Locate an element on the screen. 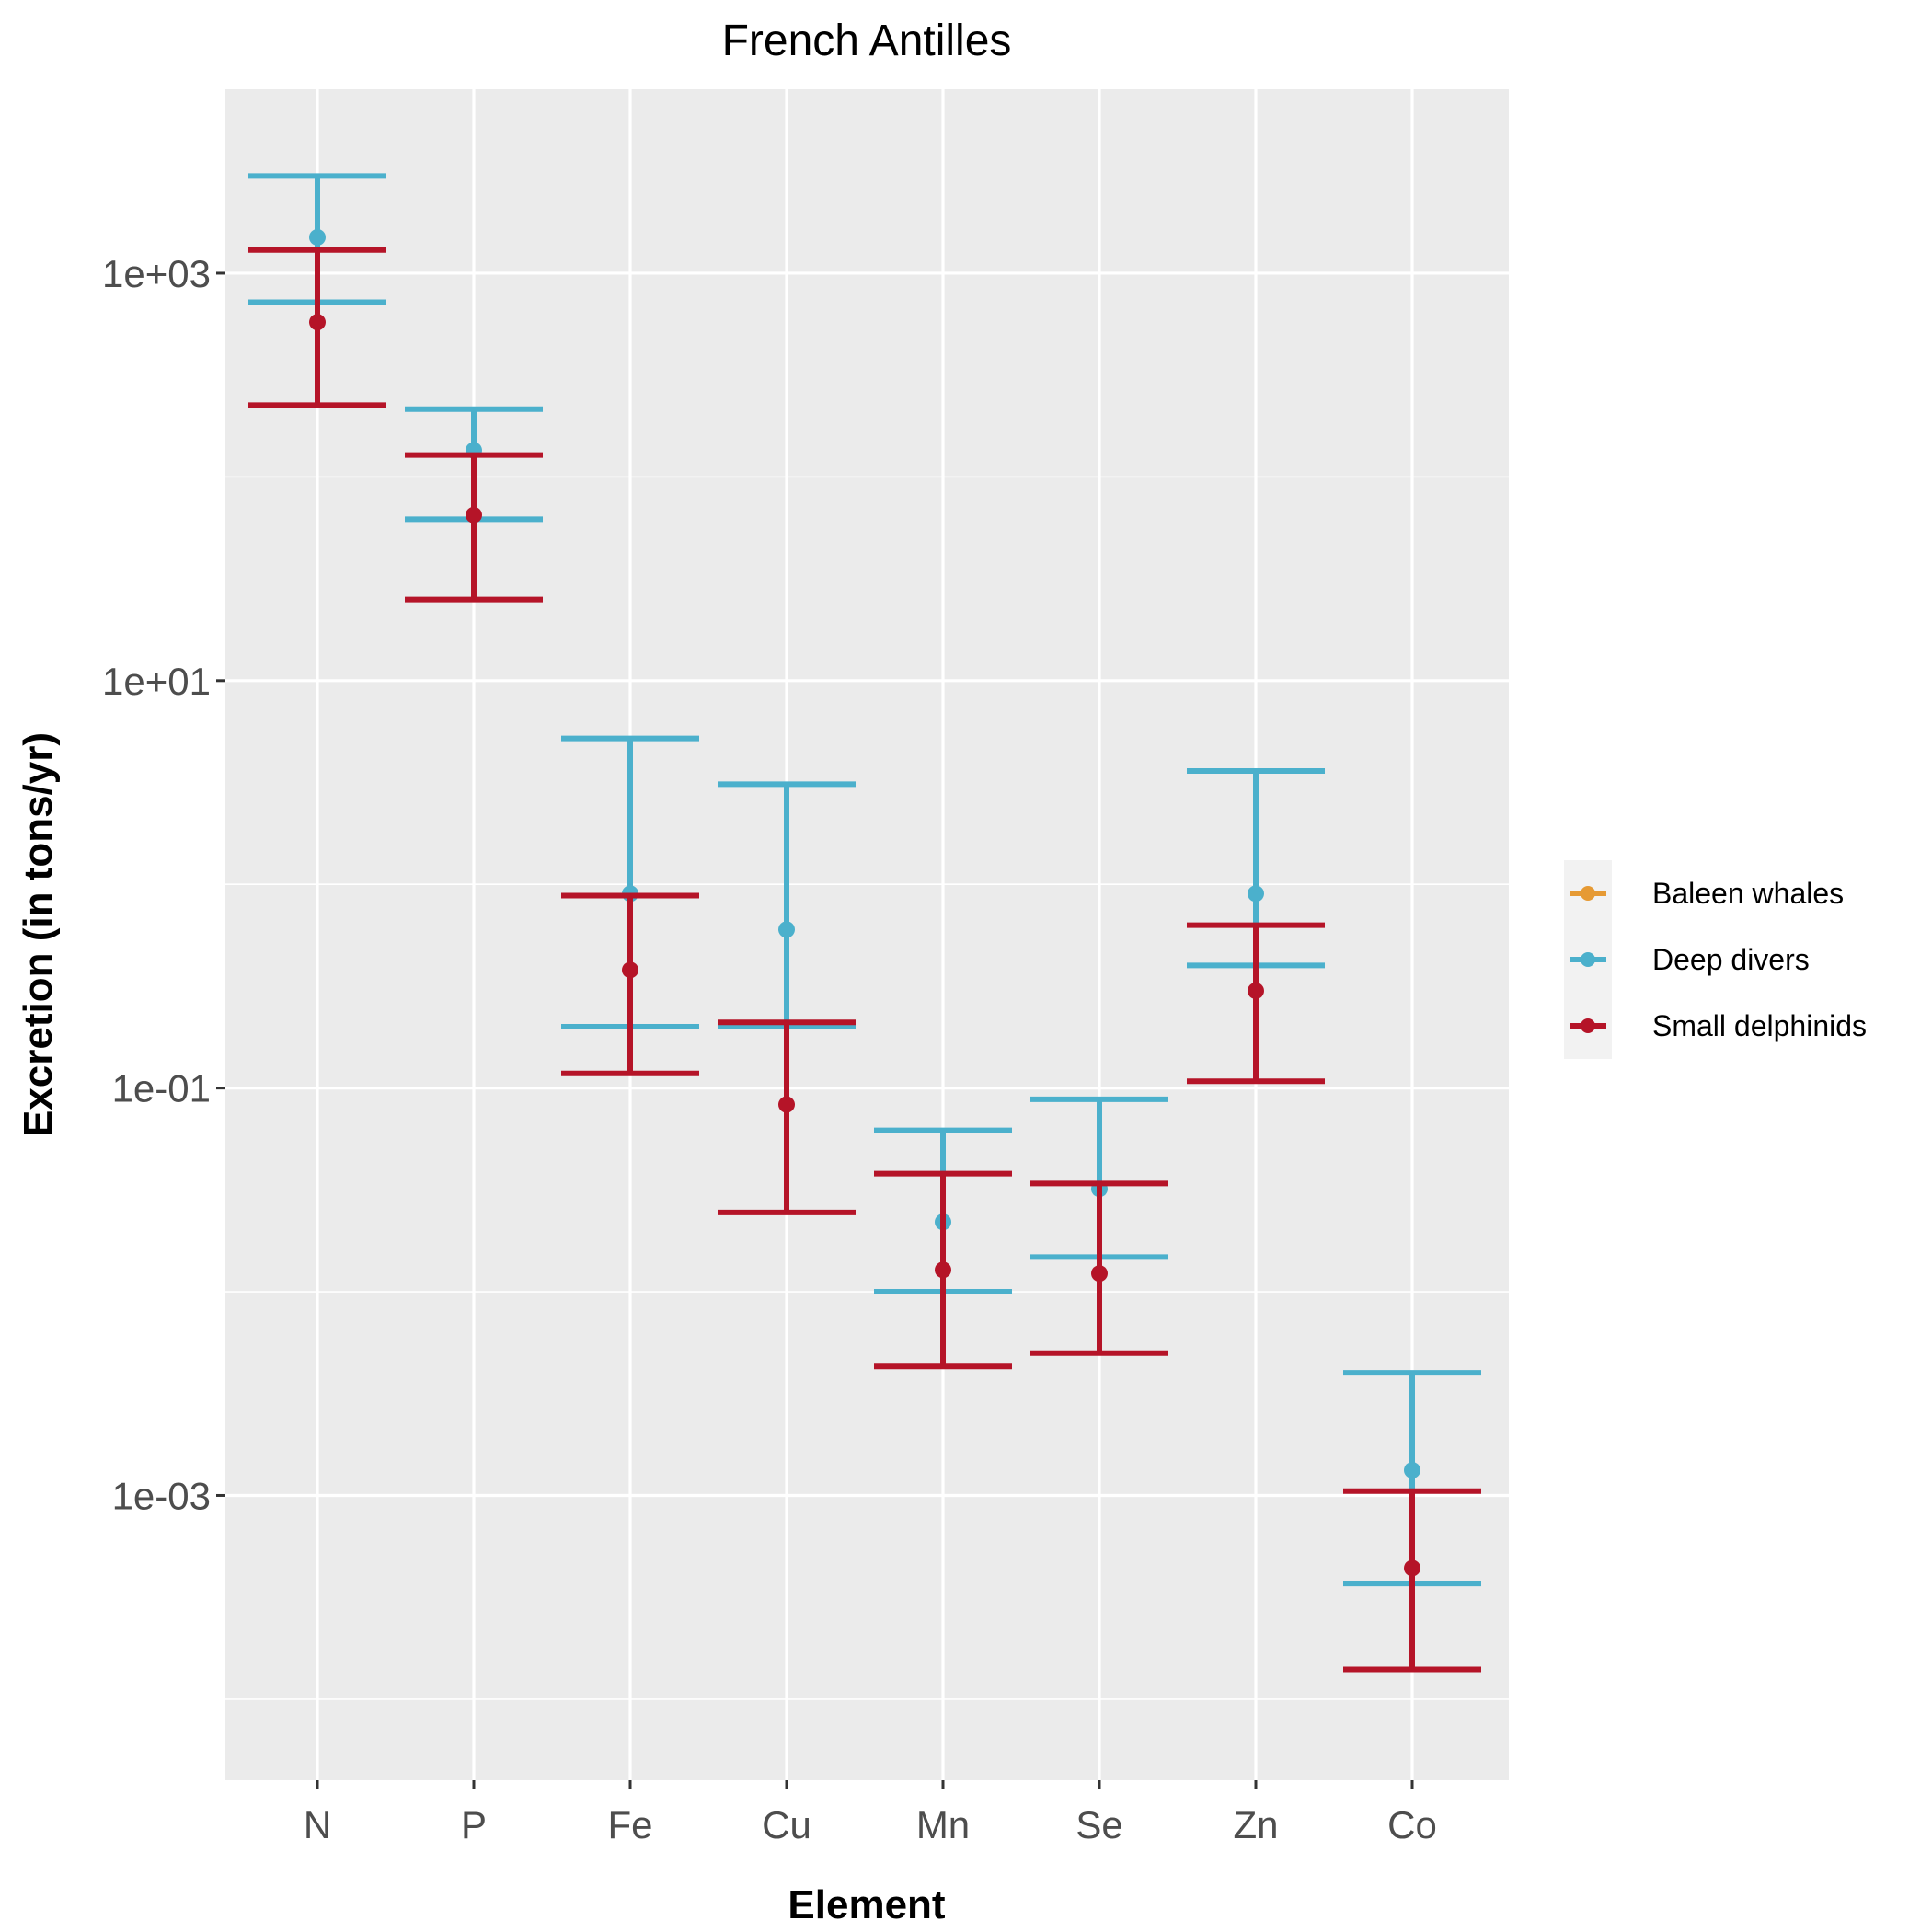 This screenshot has width=1932, height=1932. legend-label: Small delphinids is located at coordinates (1759, 1025).